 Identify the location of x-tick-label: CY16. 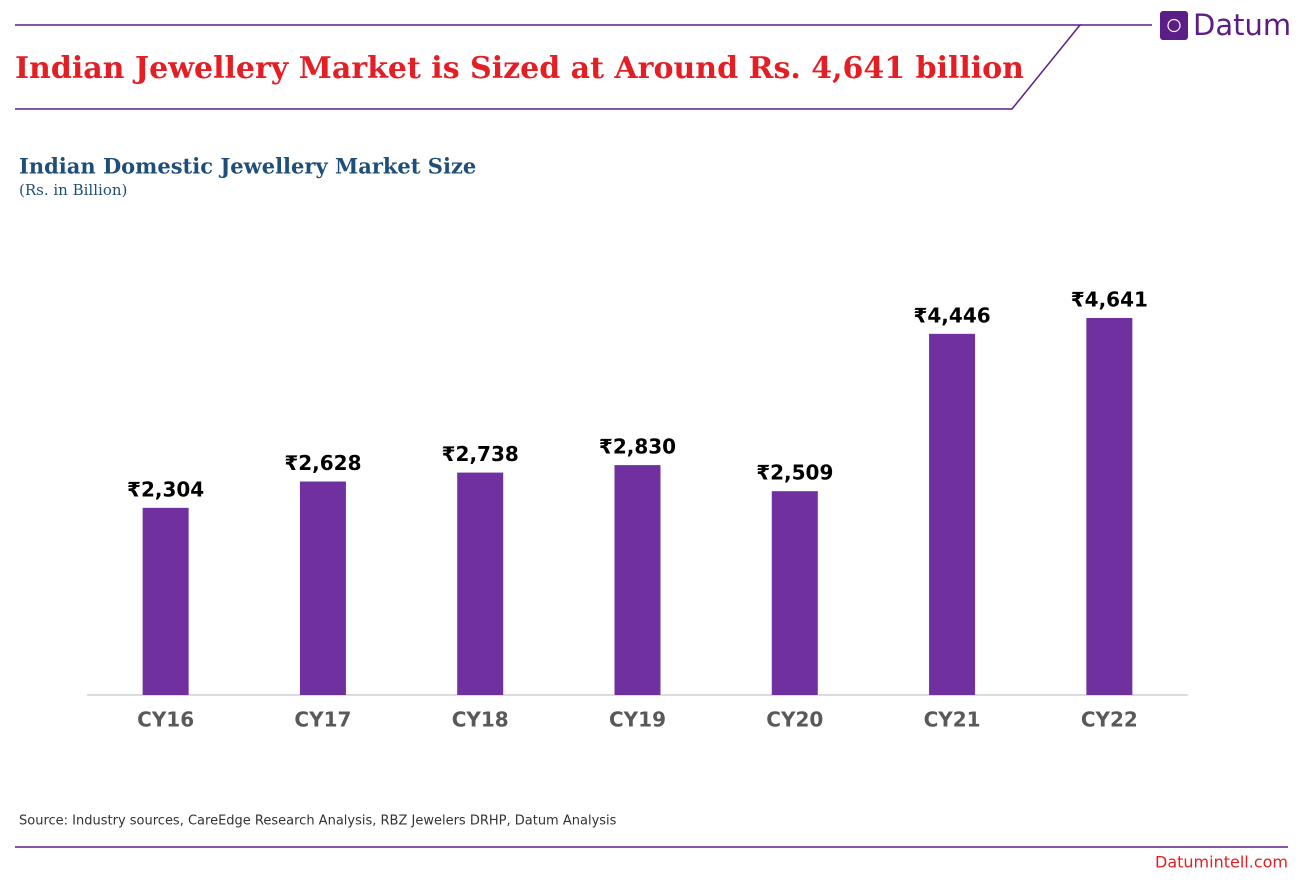
(165, 720).